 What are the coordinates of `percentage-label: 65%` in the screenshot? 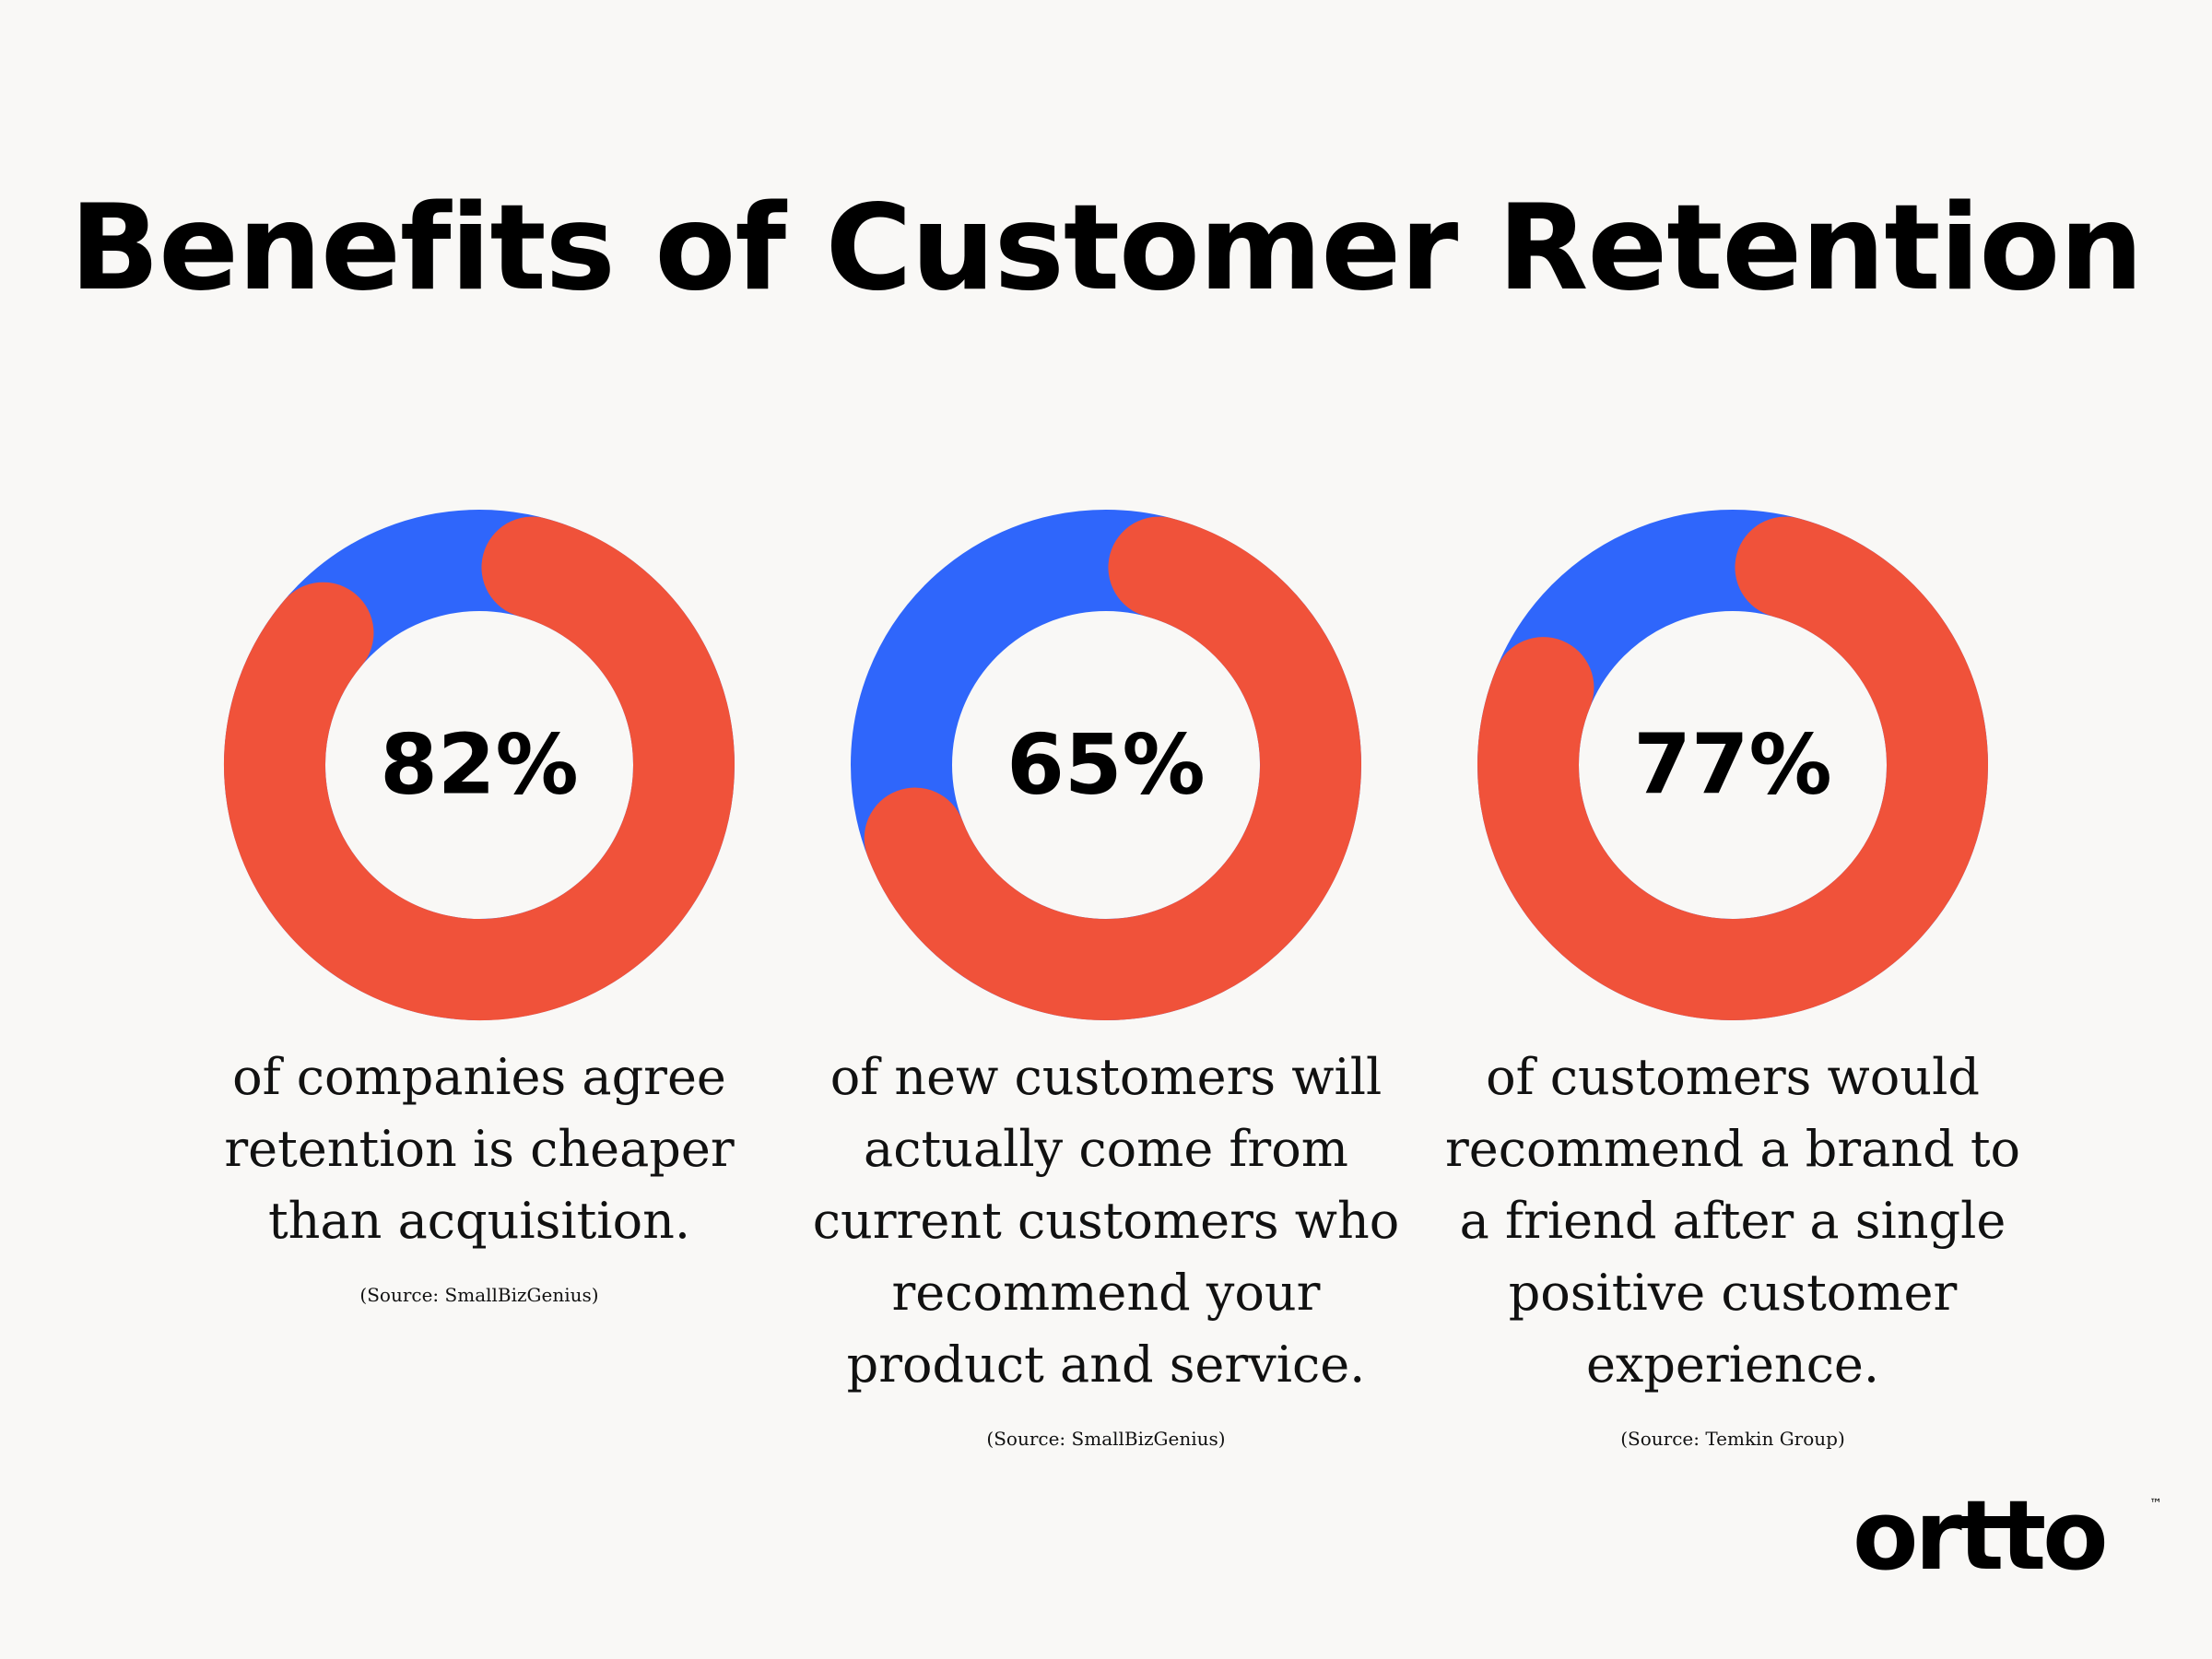 It's located at (1105, 765).